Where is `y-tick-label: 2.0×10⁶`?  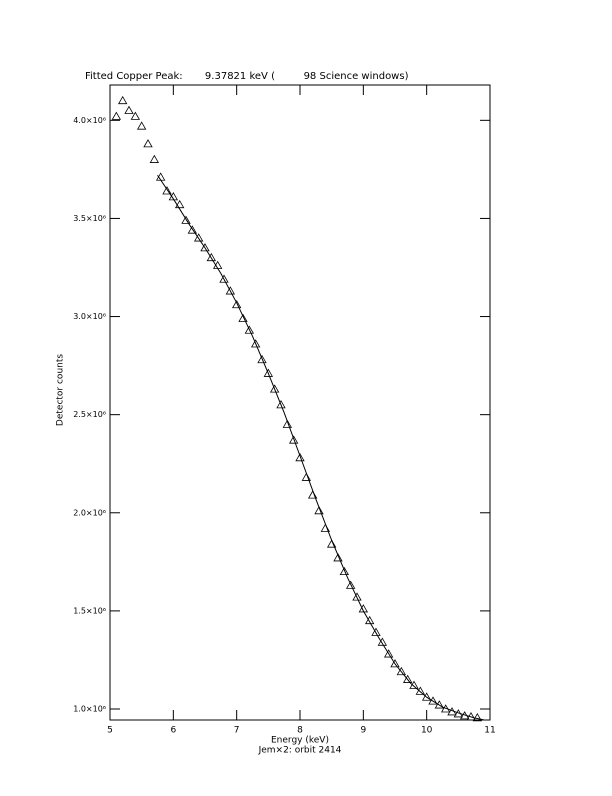 y-tick-label: 2.0×10⁶ is located at coordinates (89, 512).